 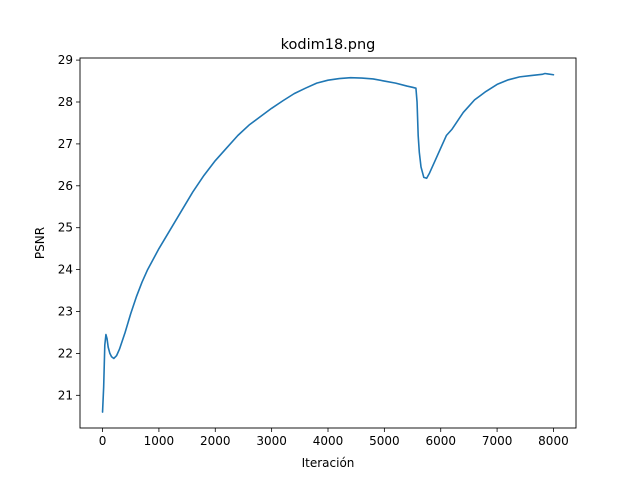 I want to click on x-tick-label: 7000, so click(x=497, y=441).